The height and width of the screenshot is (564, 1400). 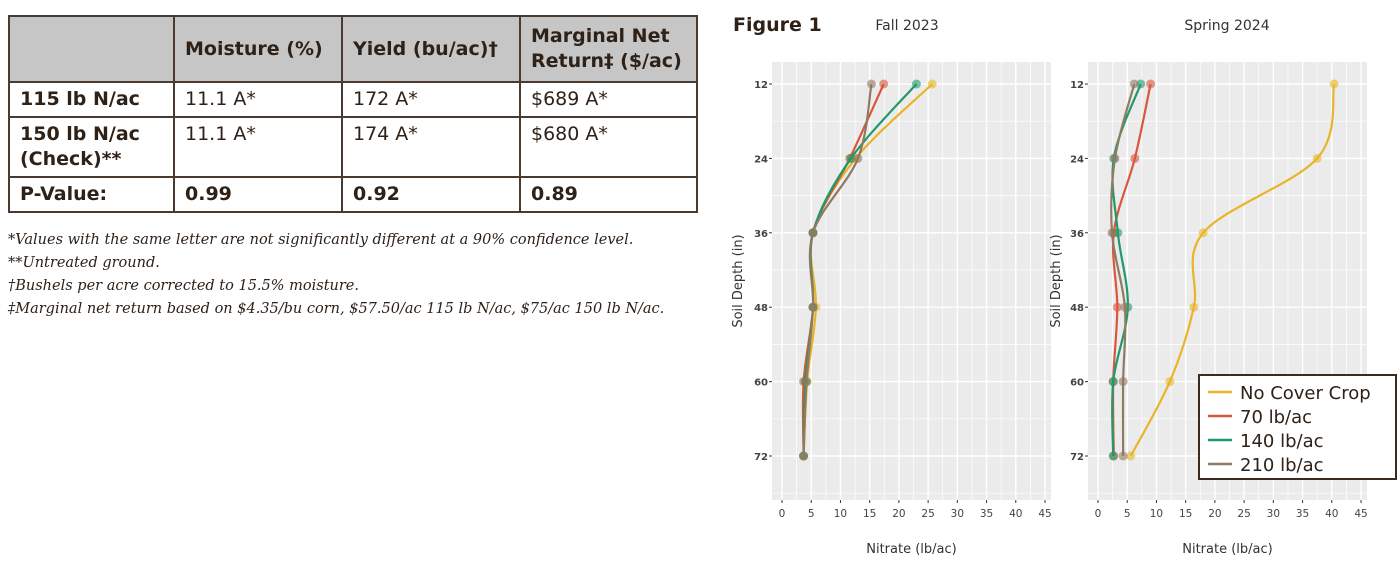 What do you see at coordinates (431, 99) in the screenshot?
I see `cell-yield: 172 A*` at bounding box center [431, 99].